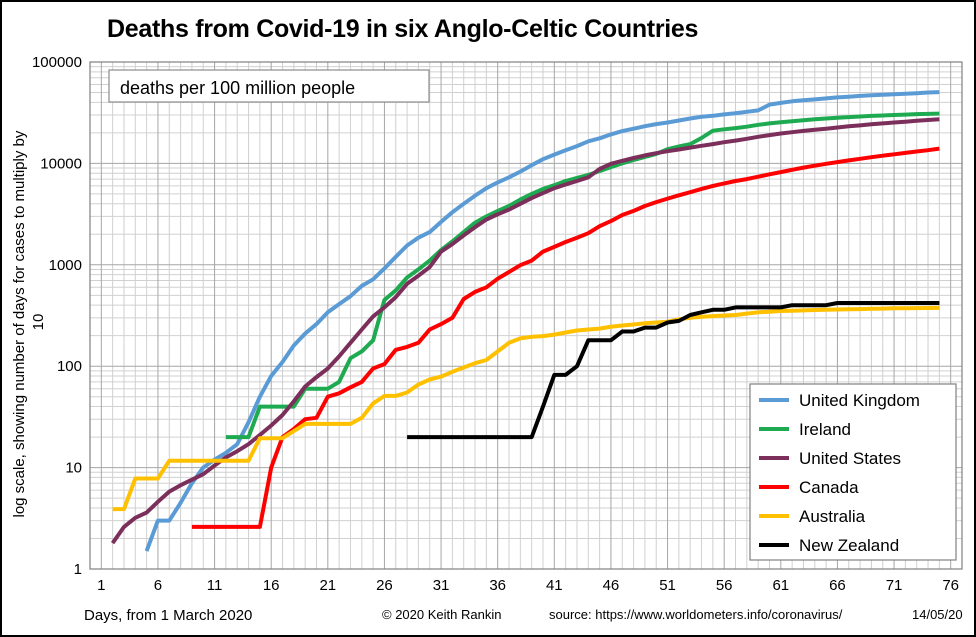 Image resolution: width=976 pixels, height=637 pixels. What do you see at coordinates (101, 585) in the screenshot?
I see `x-tick-label: 1` at bounding box center [101, 585].